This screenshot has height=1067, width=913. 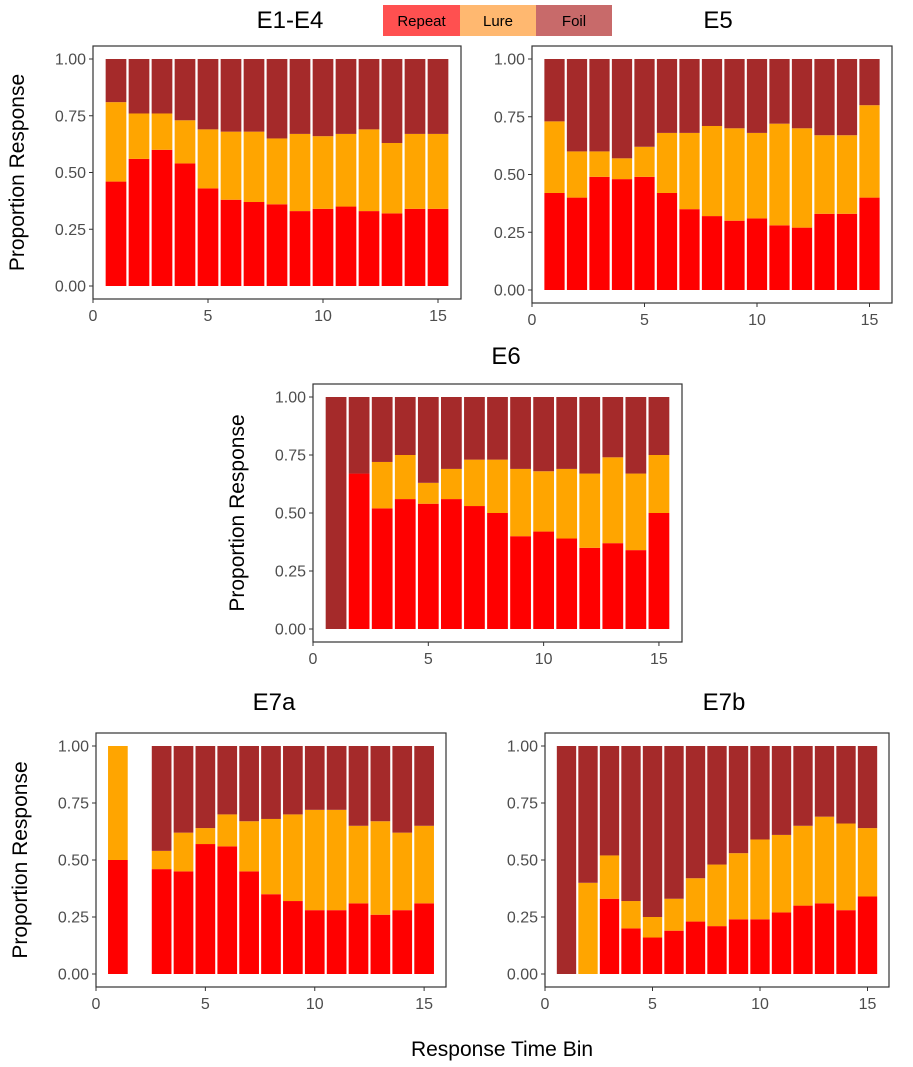 What do you see at coordinates (421, 20) in the screenshot?
I see `legend-key-repeat` at bounding box center [421, 20].